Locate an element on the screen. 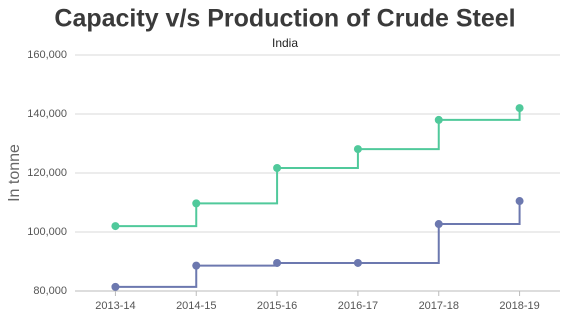  chart-title: Capacity v/s Production of Crude Steel is located at coordinates (284, 19).